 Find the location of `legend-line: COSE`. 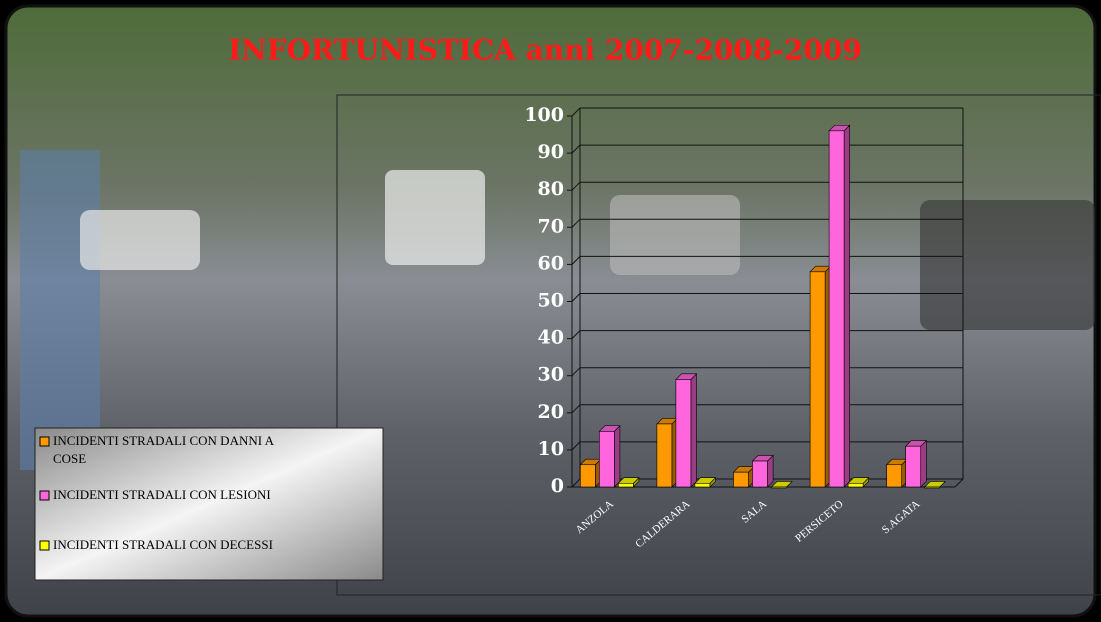

legend-line: COSE is located at coordinates (69, 458).